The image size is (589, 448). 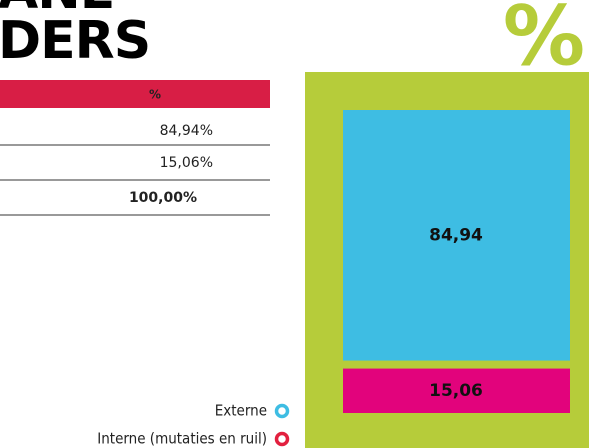 What do you see at coordinates (186, 163) in the screenshot?
I see `cell: 15,06%` at bounding box center [186, 163].